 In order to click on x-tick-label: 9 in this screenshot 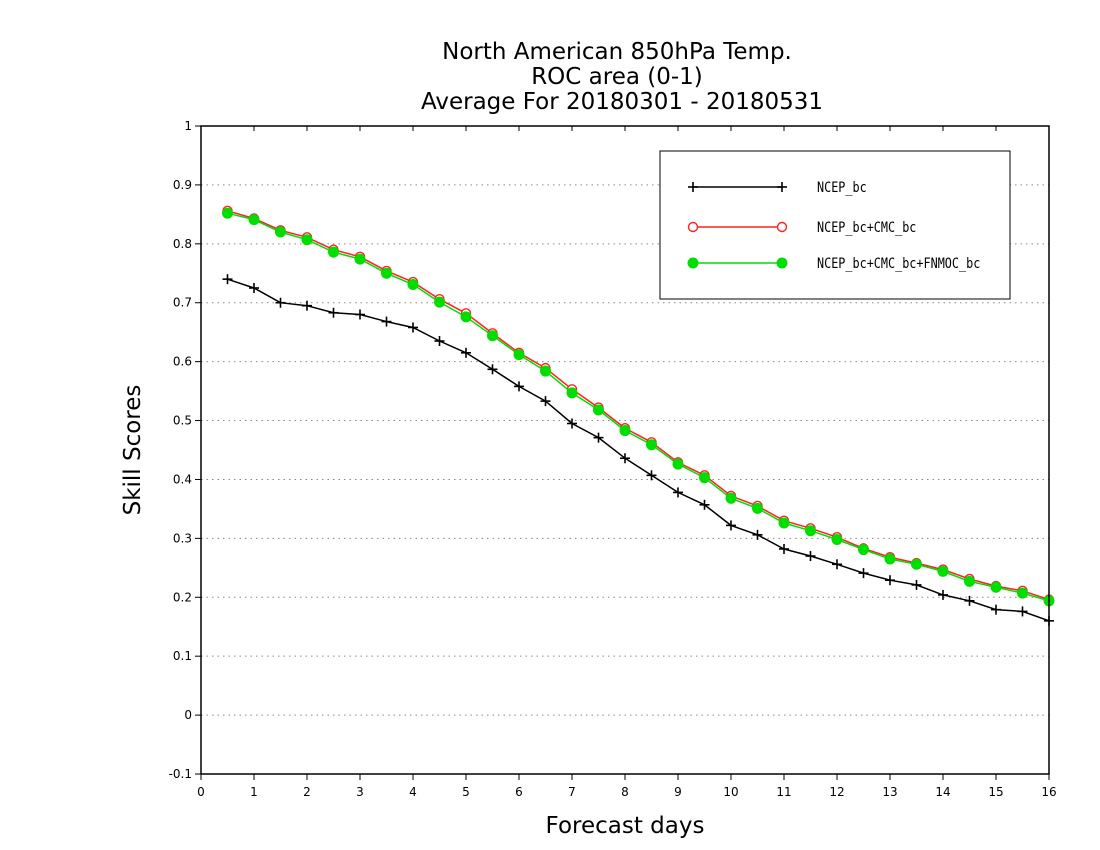, I will do `click(678, 792)`.